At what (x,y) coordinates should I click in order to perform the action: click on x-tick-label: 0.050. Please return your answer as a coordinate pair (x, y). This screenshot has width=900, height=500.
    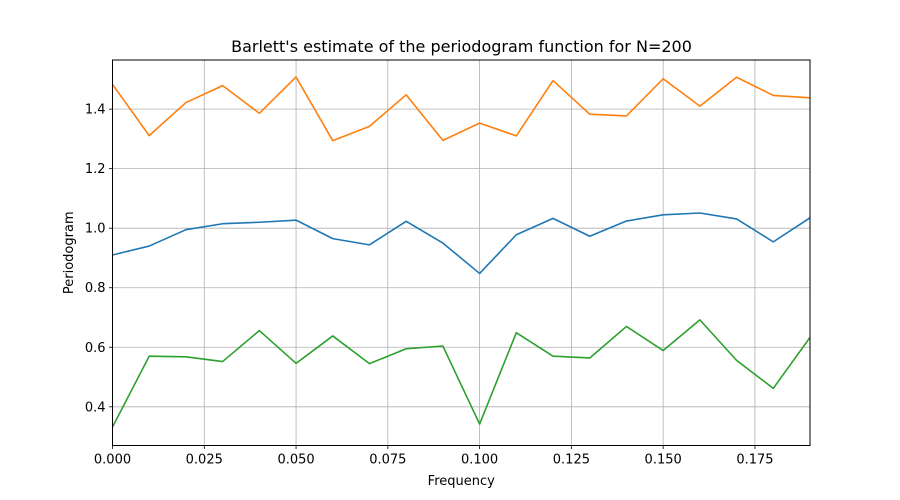
    Looking at the image, I should click on (295, 460).